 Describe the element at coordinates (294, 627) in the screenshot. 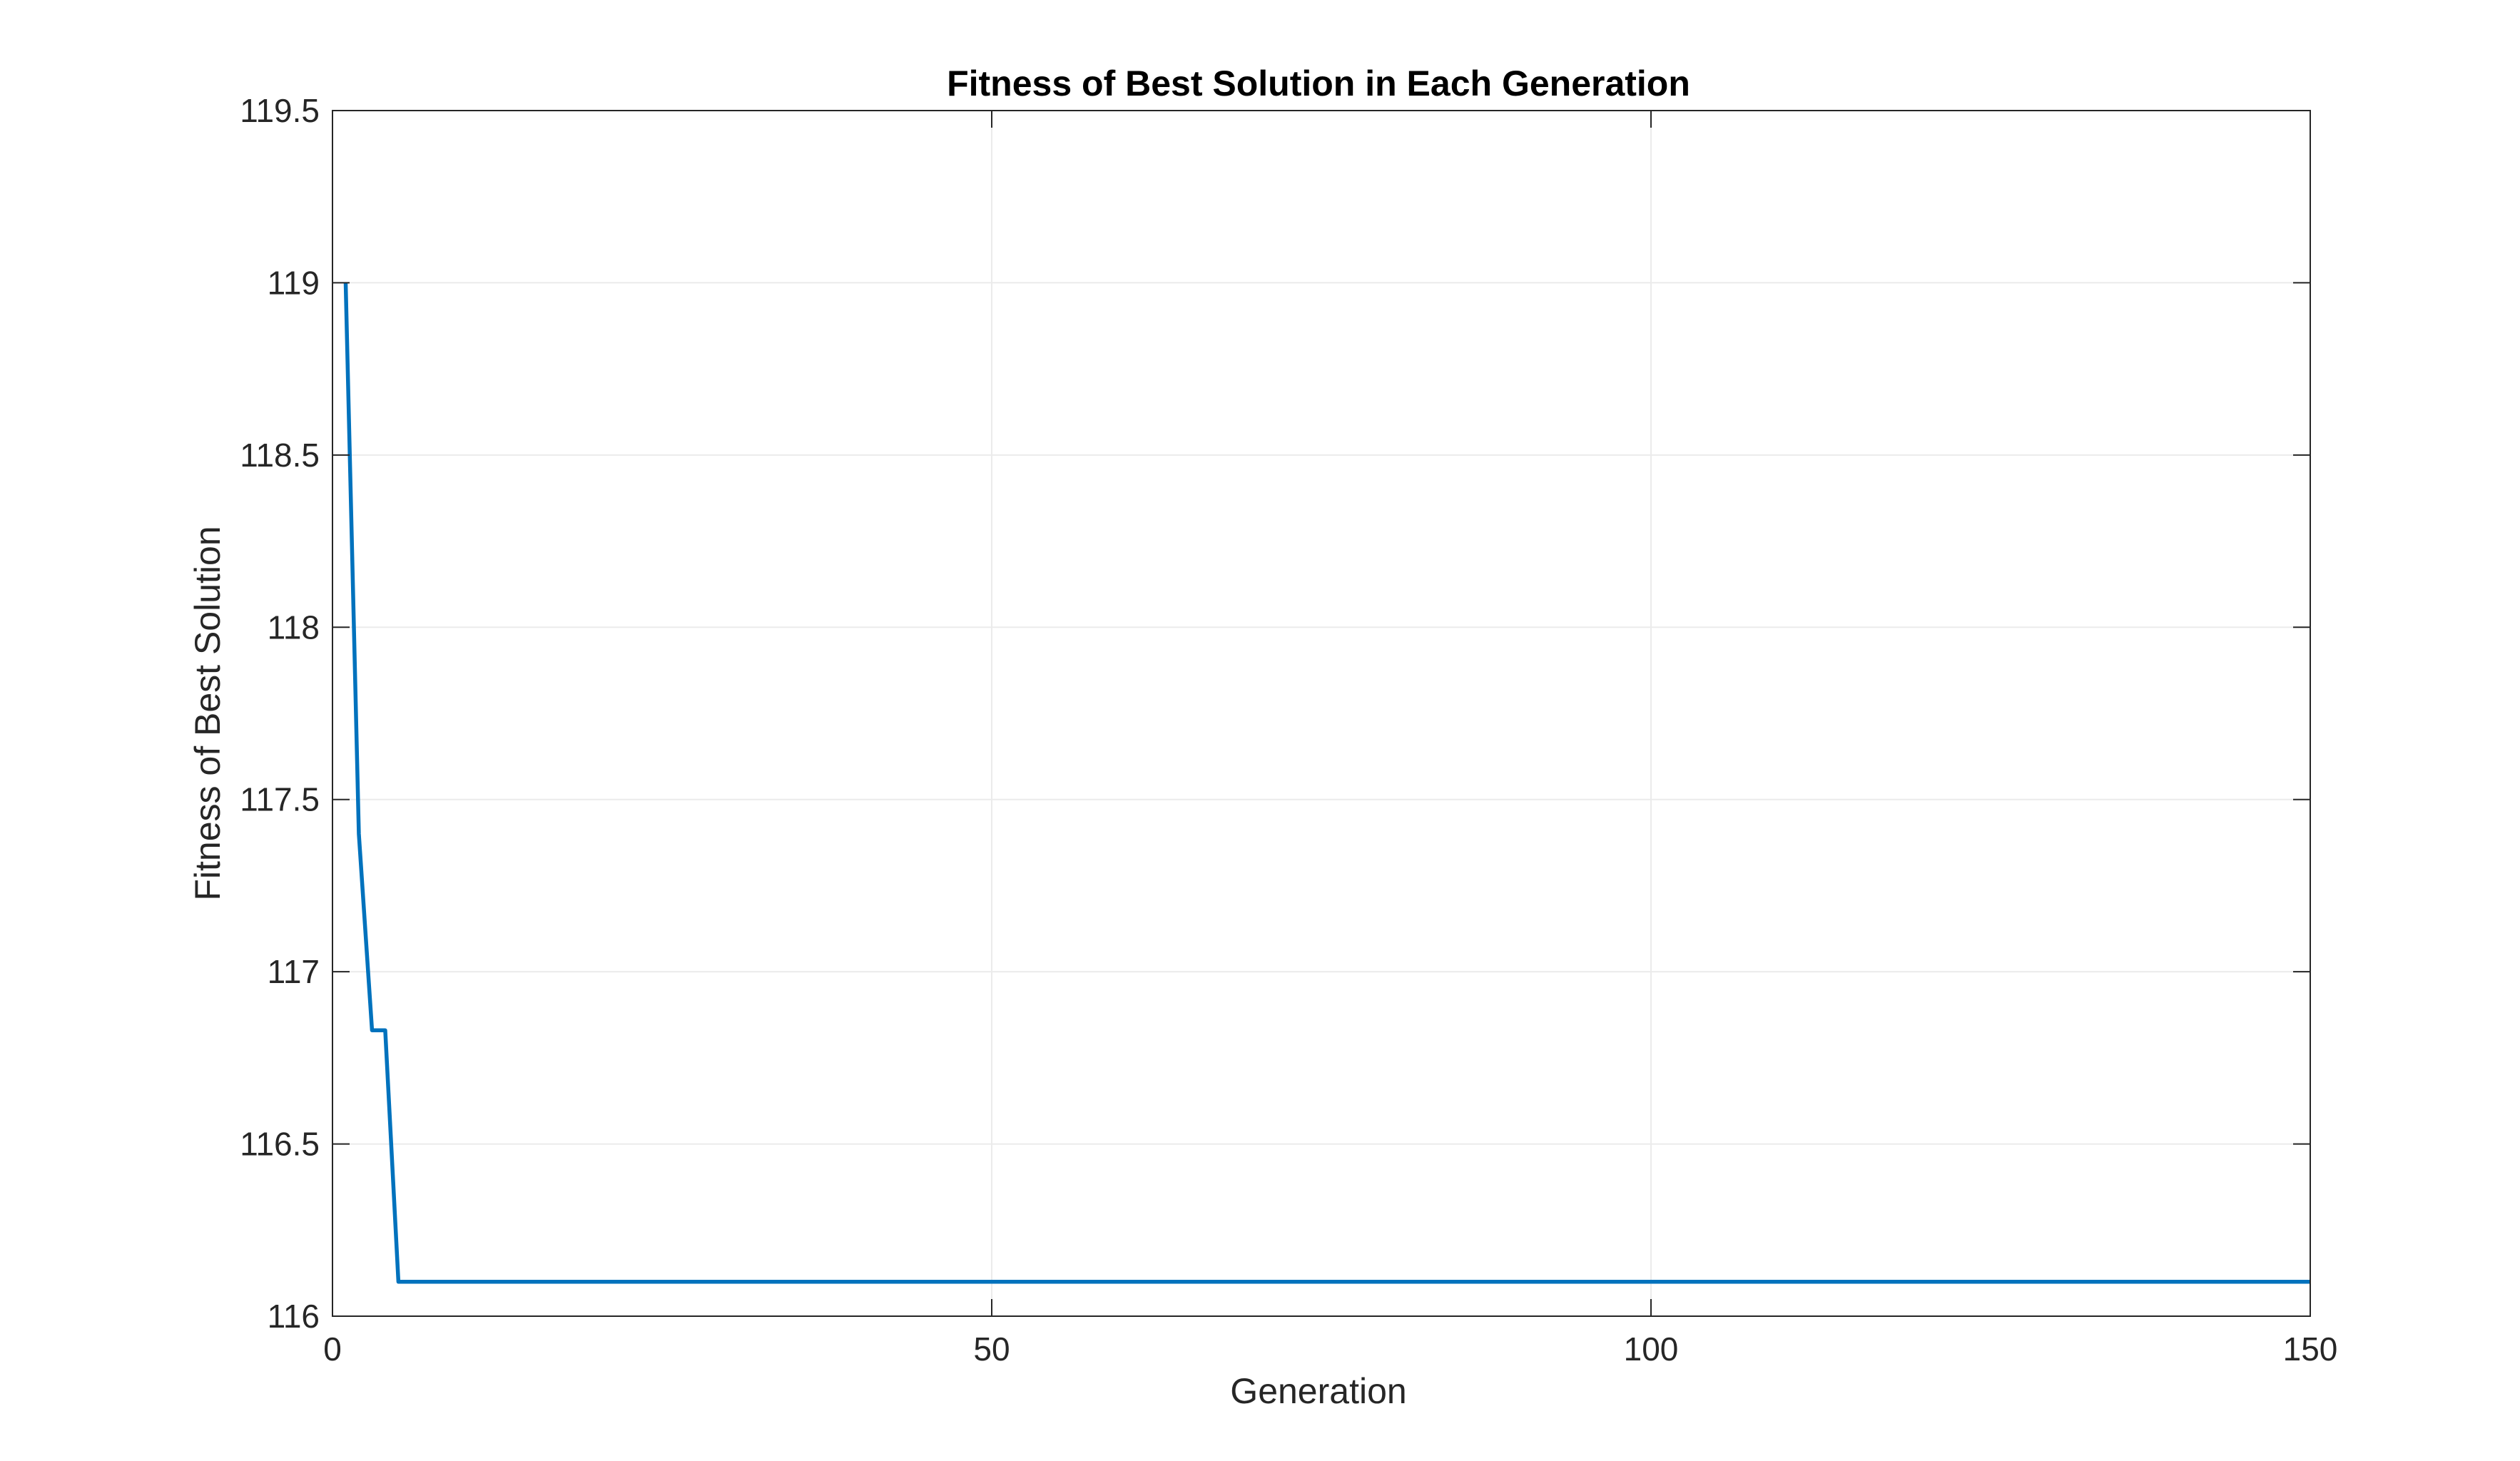

I see `y-tick-label: 118` at that location.